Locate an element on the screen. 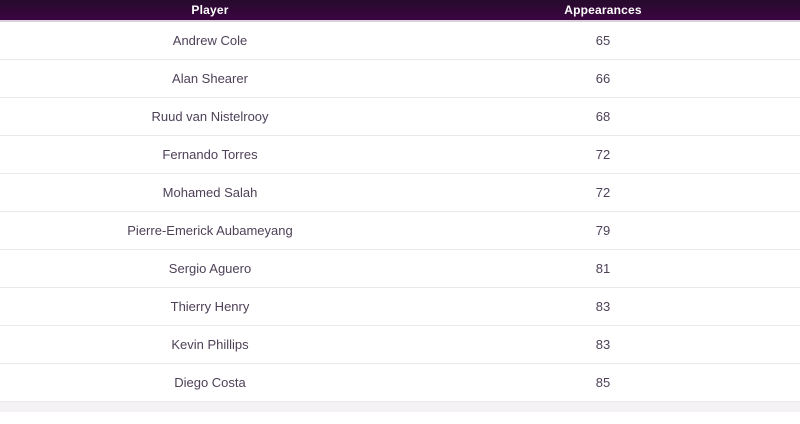 Image resolution: width=800 pixels, height=424 pixels. table-row: Sergio Aguero 81 is located at coordinates (400, 269).